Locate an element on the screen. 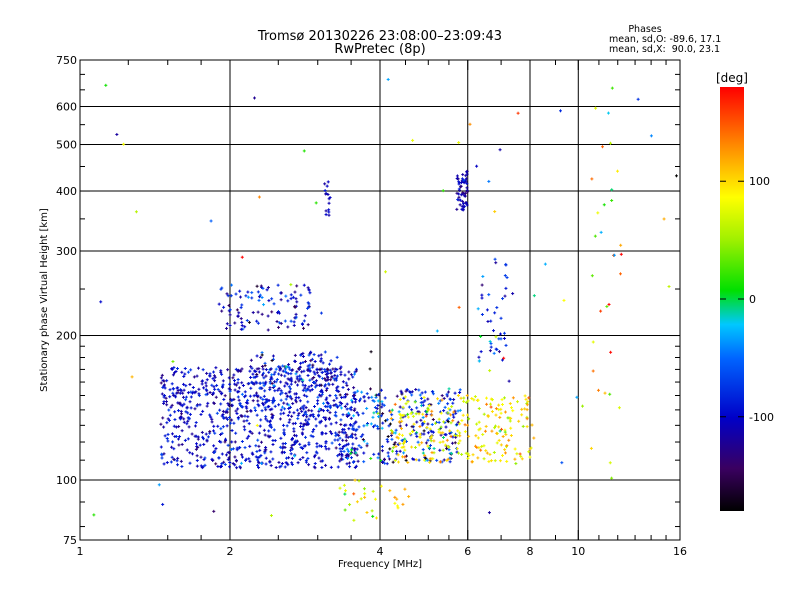 This screenshot has width=800, height=600. y-tick-label: 500 is located at coordinates (66, 145).